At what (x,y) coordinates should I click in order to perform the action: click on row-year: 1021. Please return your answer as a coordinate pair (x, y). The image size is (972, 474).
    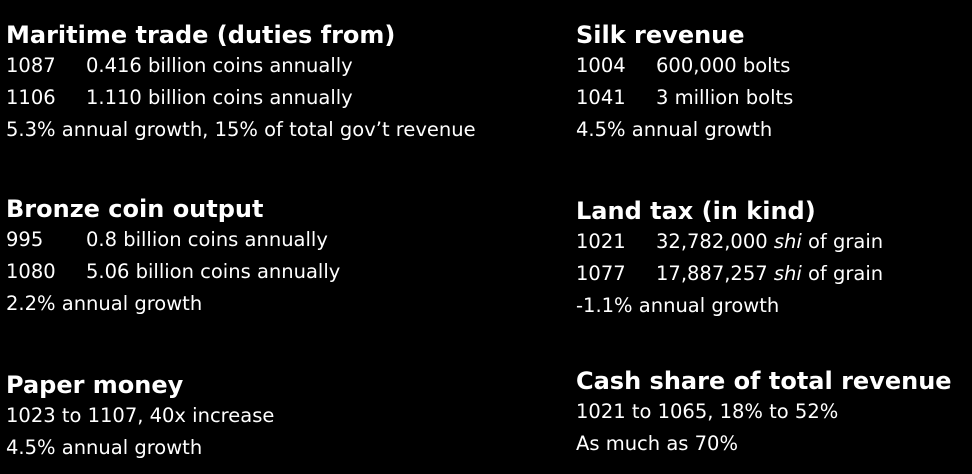
    Looking at the image, I should click on (601, 241).